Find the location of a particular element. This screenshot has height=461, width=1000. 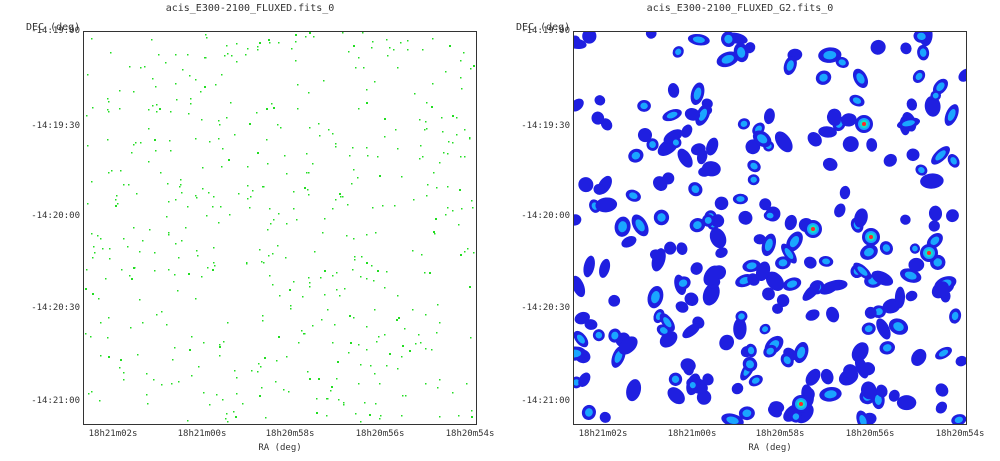

panel-title: acis_E300-2100_FLUXED_G2.fits_0 is located at coordinates (740, 8).